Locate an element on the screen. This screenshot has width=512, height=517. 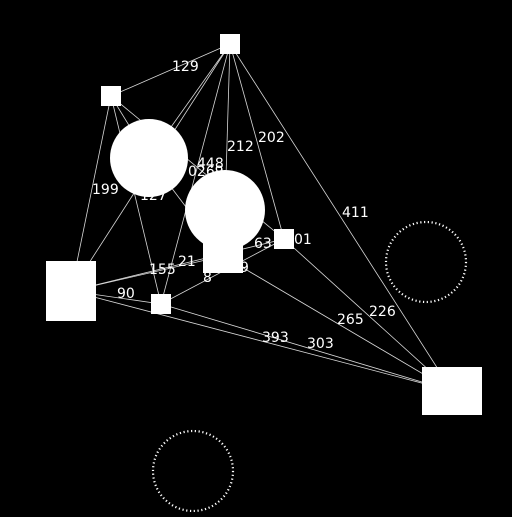
edge-label: 226 is located at coordinates (382, 312).